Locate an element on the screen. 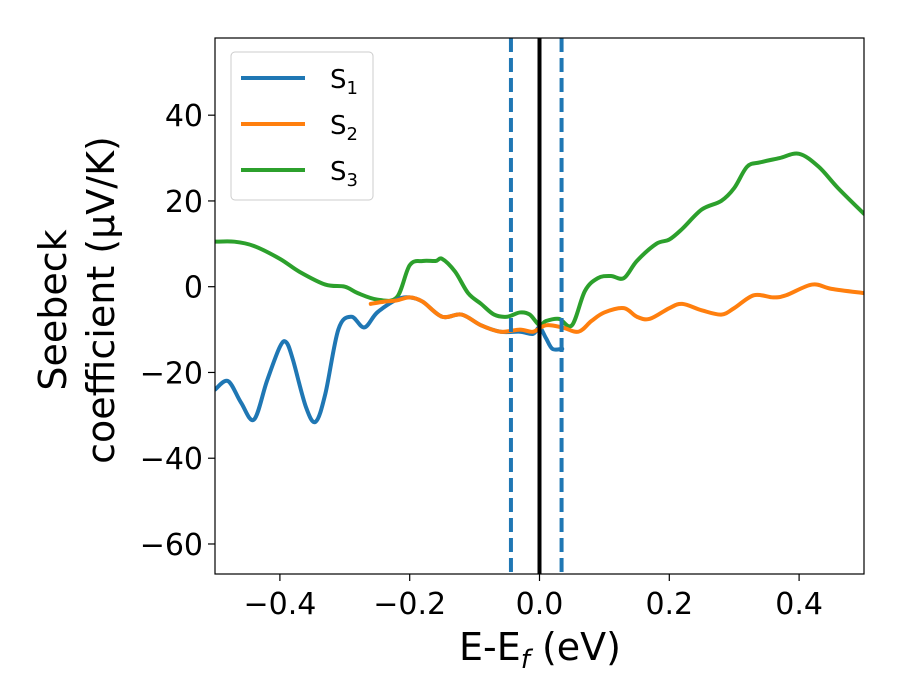  y-axis-title-line2: coefficient (μV/K) is located at coordinates (101, 300).